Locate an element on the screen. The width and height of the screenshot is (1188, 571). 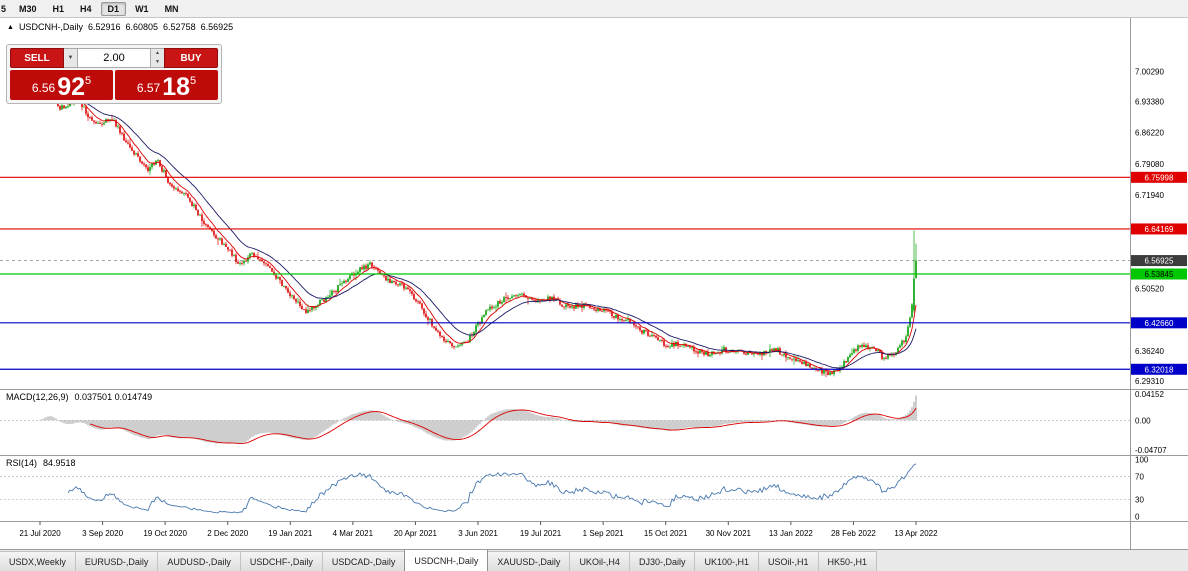
svg-text: 6.32018 is located at coordinates (1159, 369).